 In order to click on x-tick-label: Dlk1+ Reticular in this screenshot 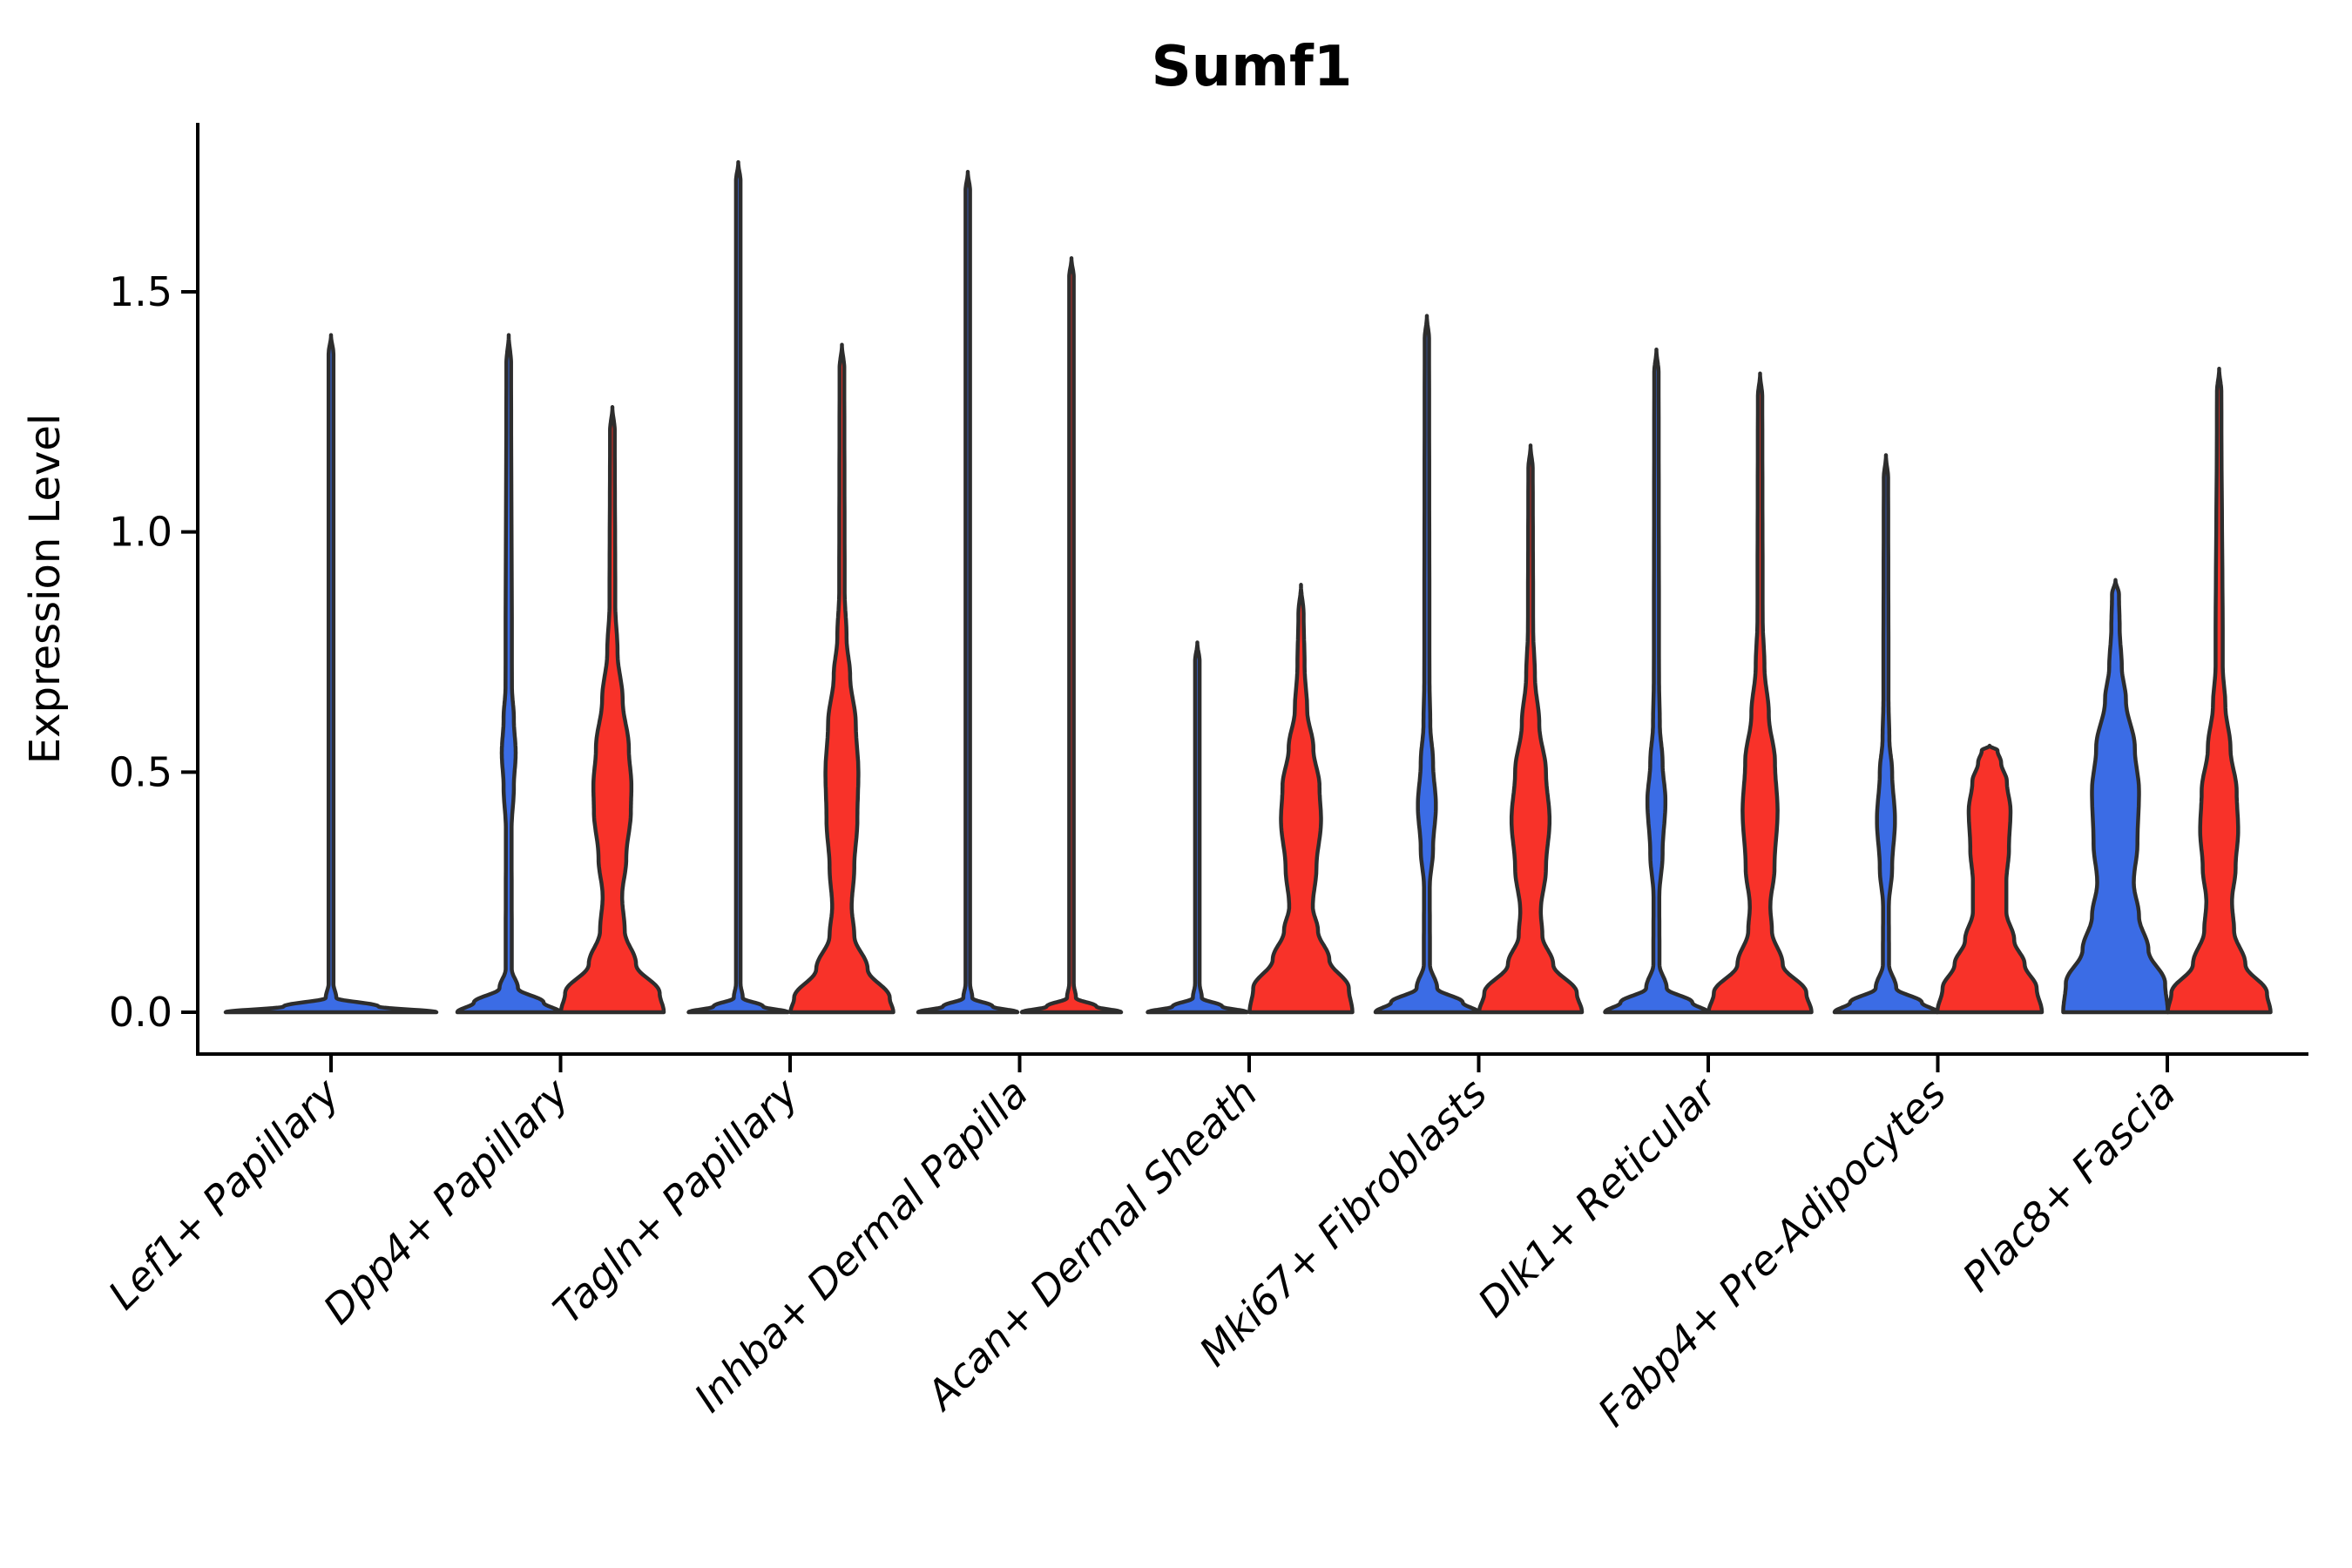, I will do `click(1598, 1196)`.